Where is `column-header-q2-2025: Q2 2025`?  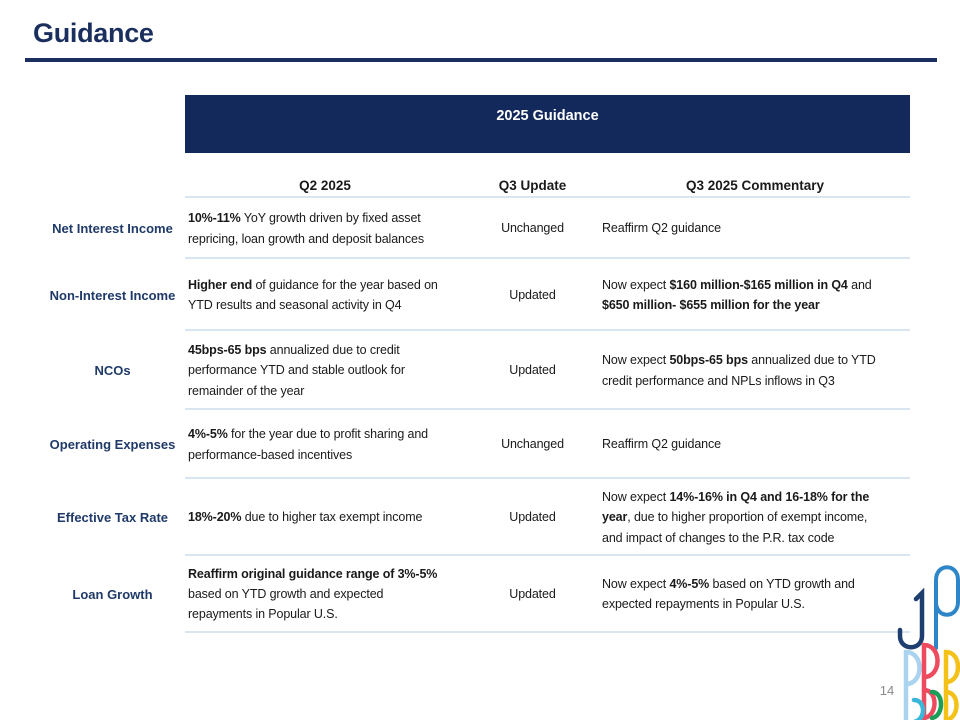
column-header-q2-2025: Q2 2025 is located at coordinates (325, 185).